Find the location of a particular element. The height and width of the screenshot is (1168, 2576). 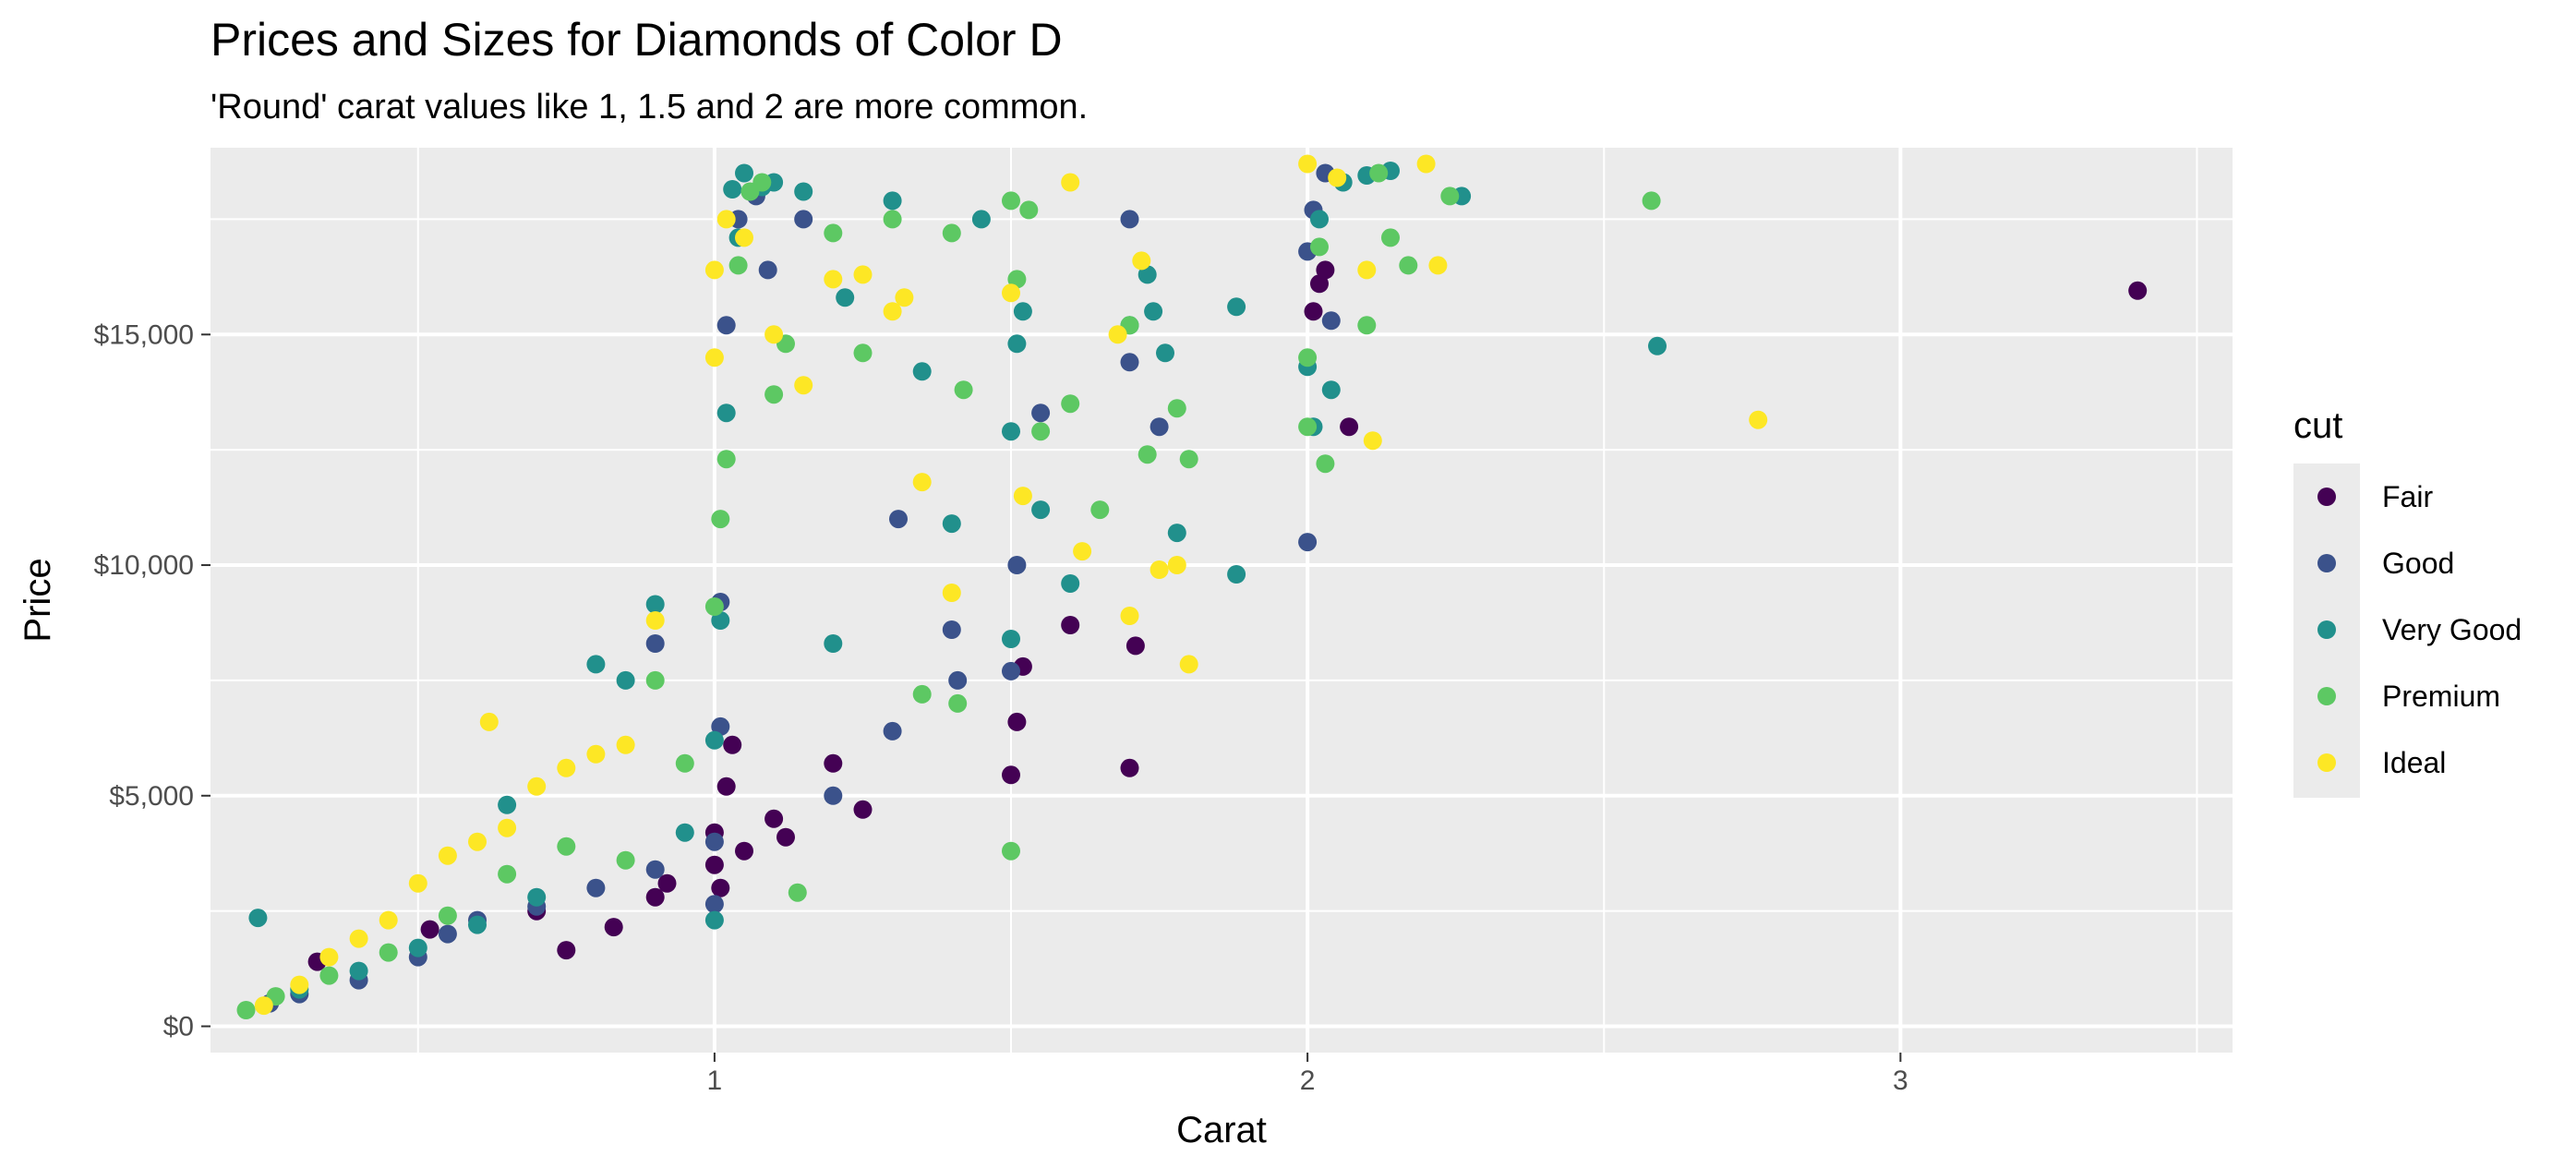

x-tick-label: 1 is located at coordinates (715, 1081).